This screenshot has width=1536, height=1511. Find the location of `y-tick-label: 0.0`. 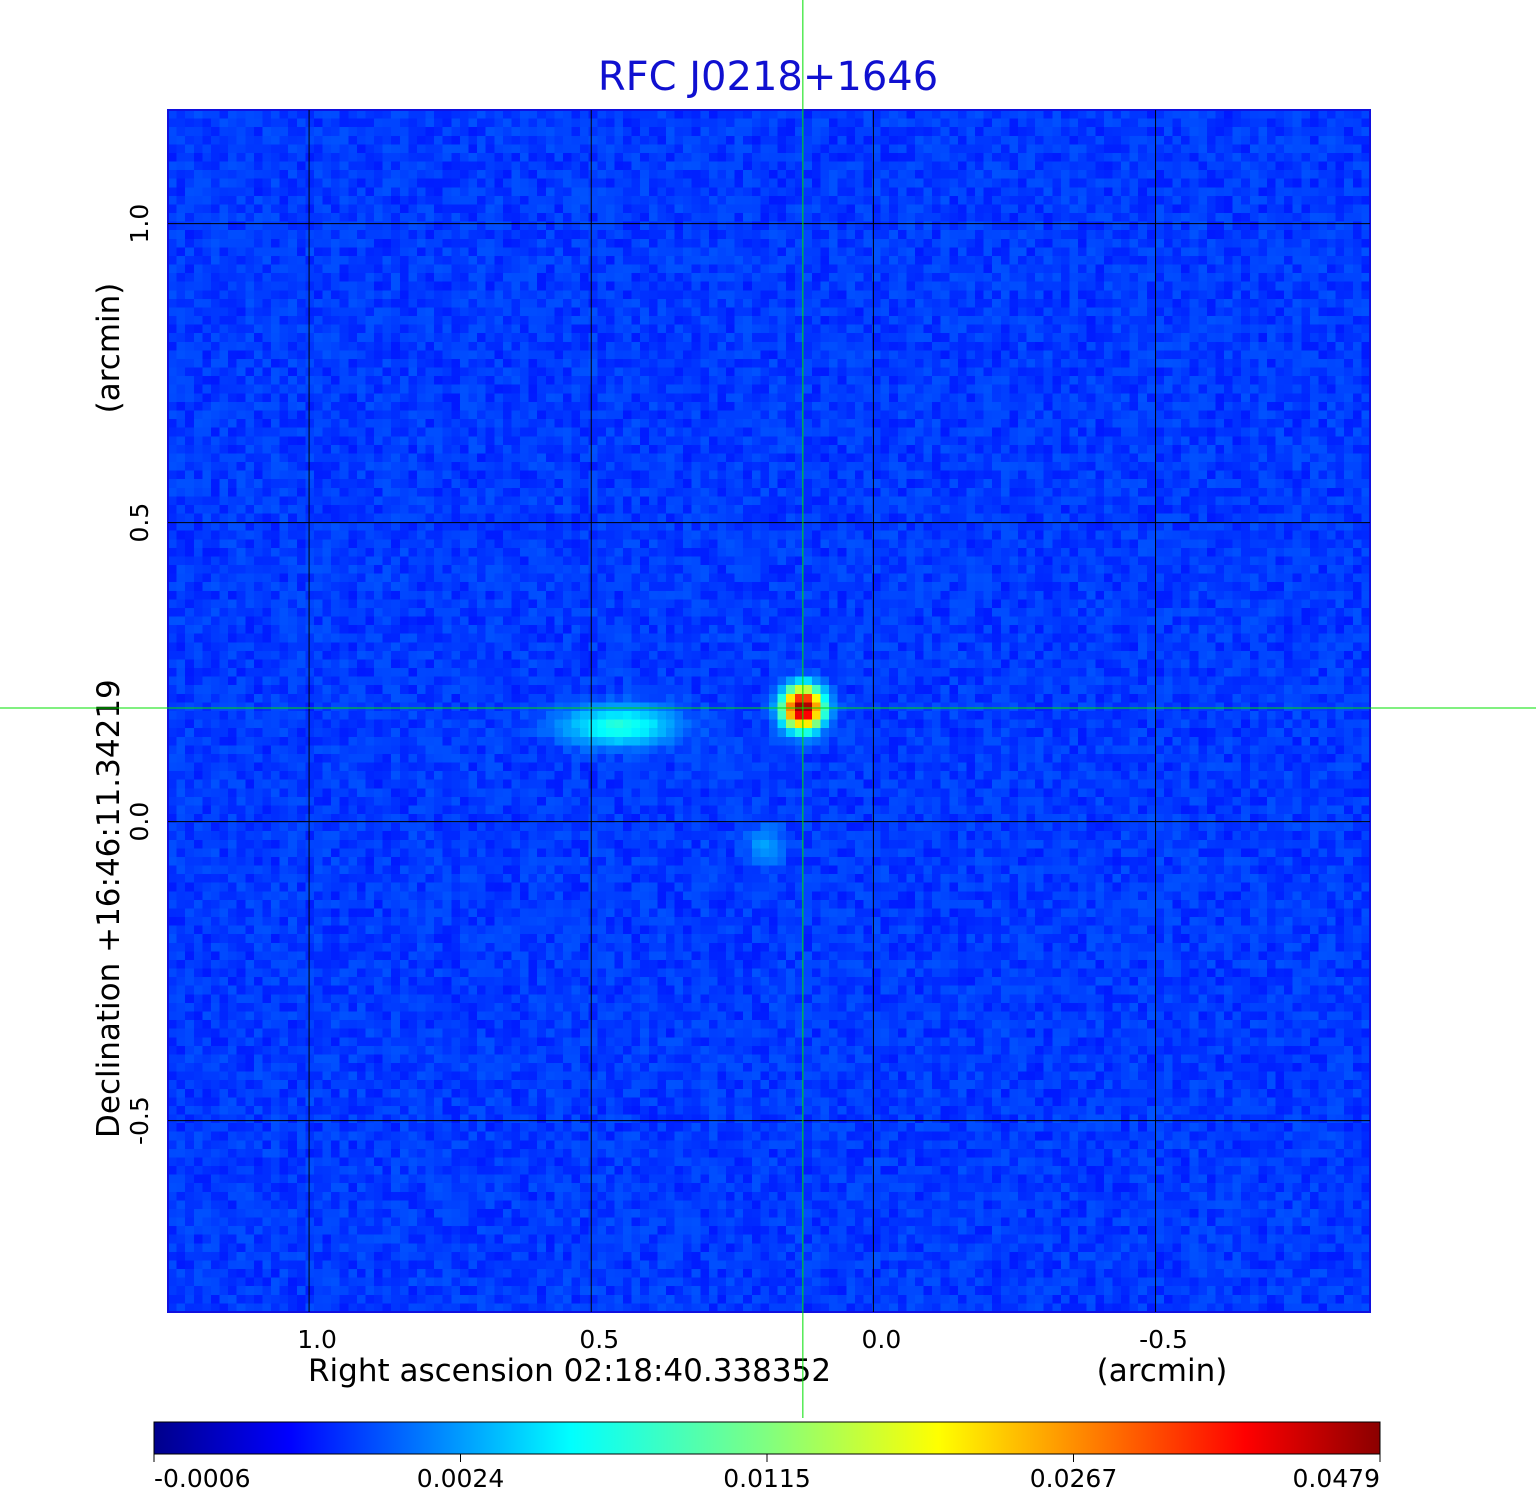

y-tick-label: 0.0 is located at coordinates (139, 822).